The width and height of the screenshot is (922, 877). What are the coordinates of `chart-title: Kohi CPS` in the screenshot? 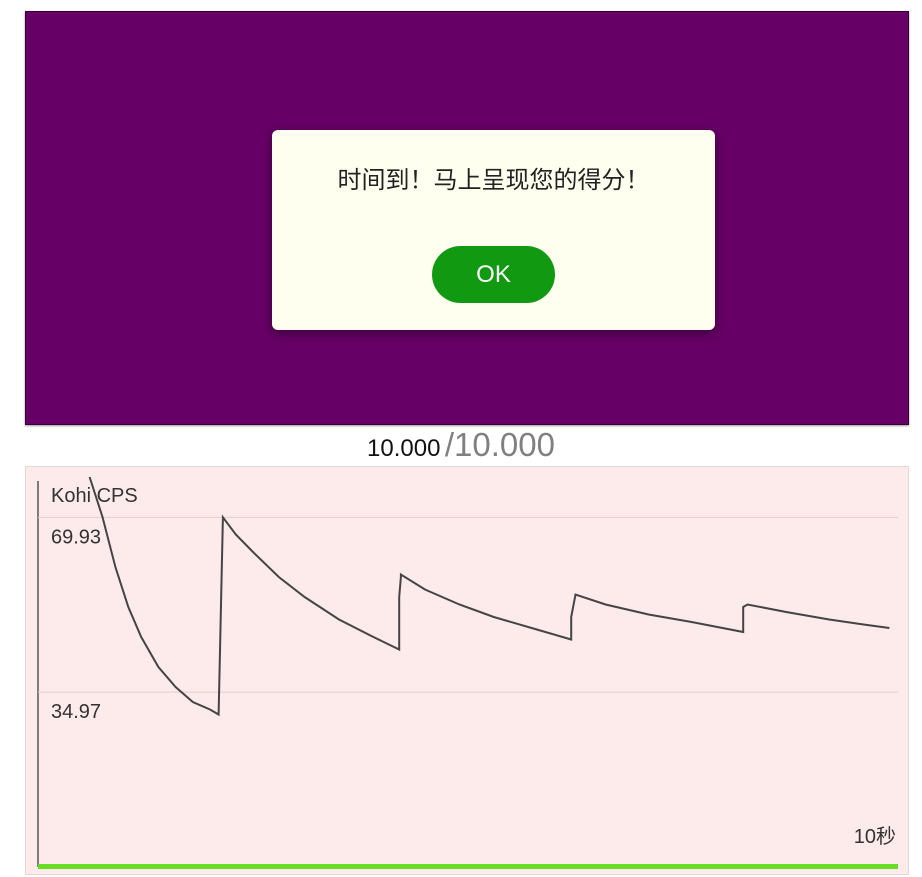 It's located at (94, 496).